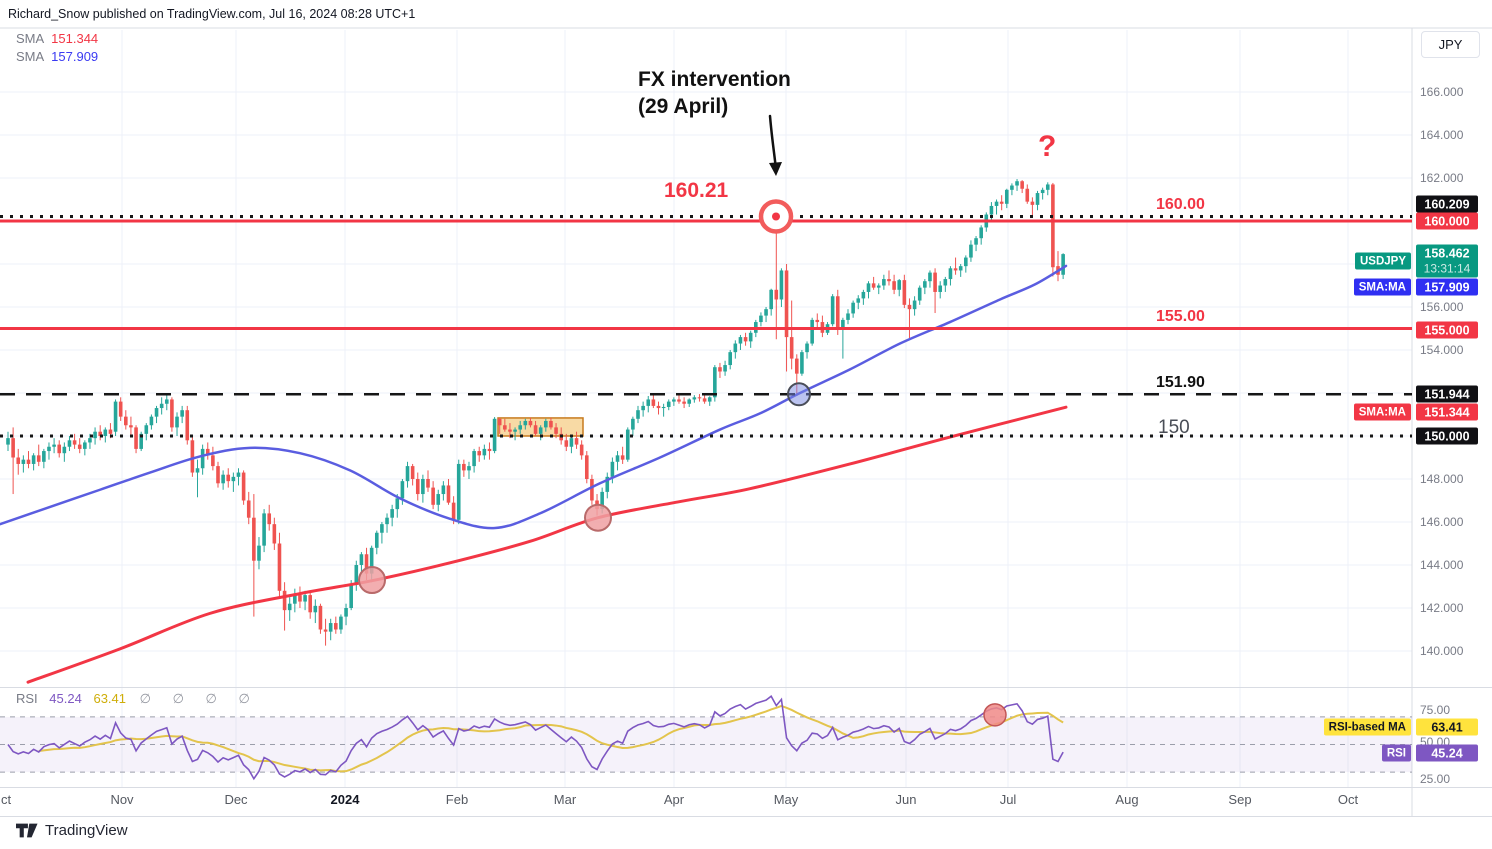  What do you see at coordinates (1348, 799) in the screenshot?
I see `time-label-Oct: Oct` at bounding box center [1348, 799].